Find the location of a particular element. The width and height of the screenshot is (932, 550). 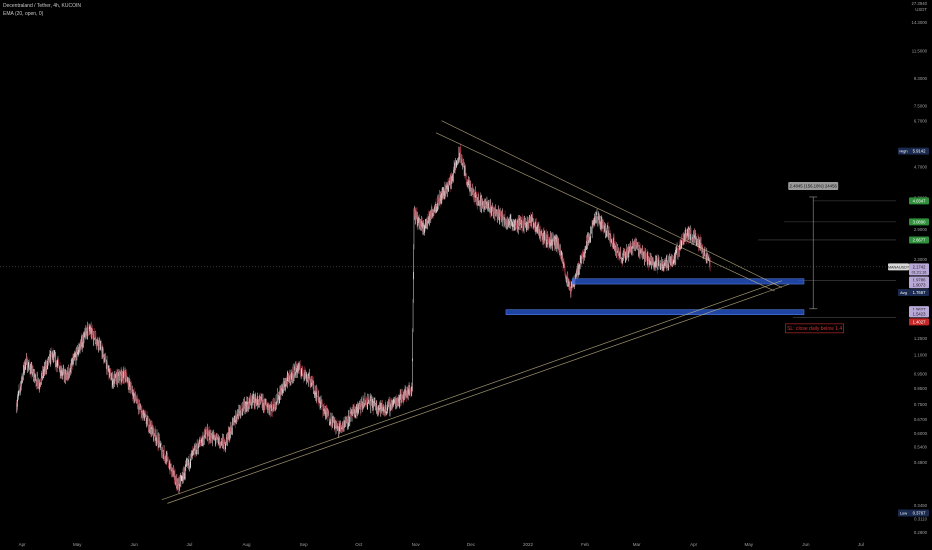

price-badge-label: 3.0890 is located at coordinates (919, 221).